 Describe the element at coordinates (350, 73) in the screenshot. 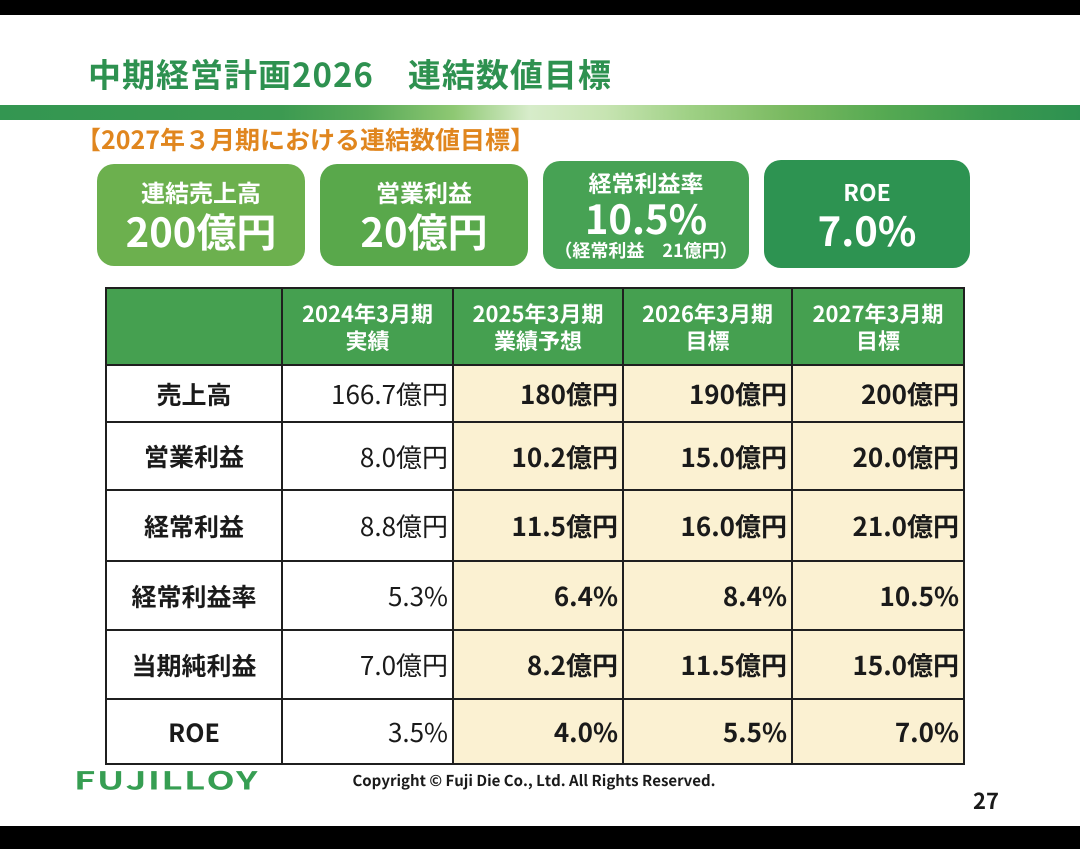

I see `page-title: 中期経営計画2026 連結数値目標` at that location.